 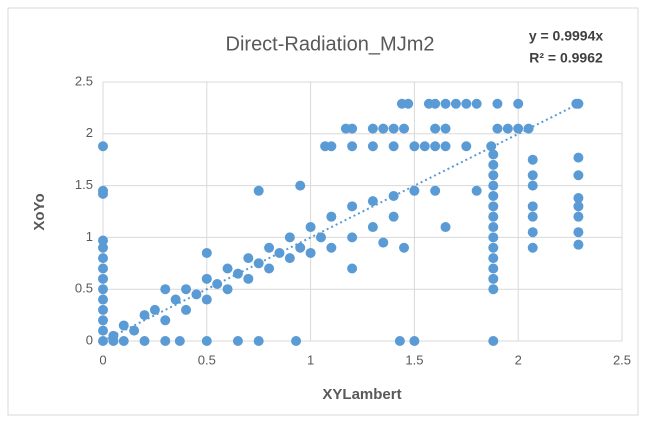 I want to click on y-tick-label: 2, so click(x=89, y=132).